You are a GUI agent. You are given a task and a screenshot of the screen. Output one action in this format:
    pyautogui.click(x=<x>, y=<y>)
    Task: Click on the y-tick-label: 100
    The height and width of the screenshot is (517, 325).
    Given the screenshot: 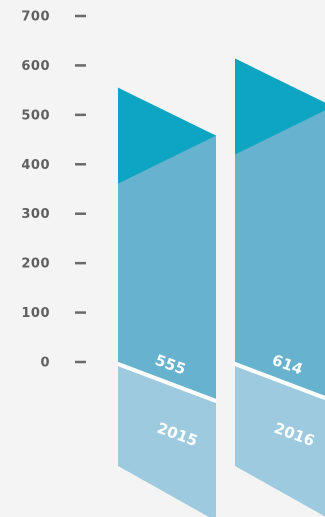 What is the action you would take?
    pyautogui.click(x=35, y=313)
    